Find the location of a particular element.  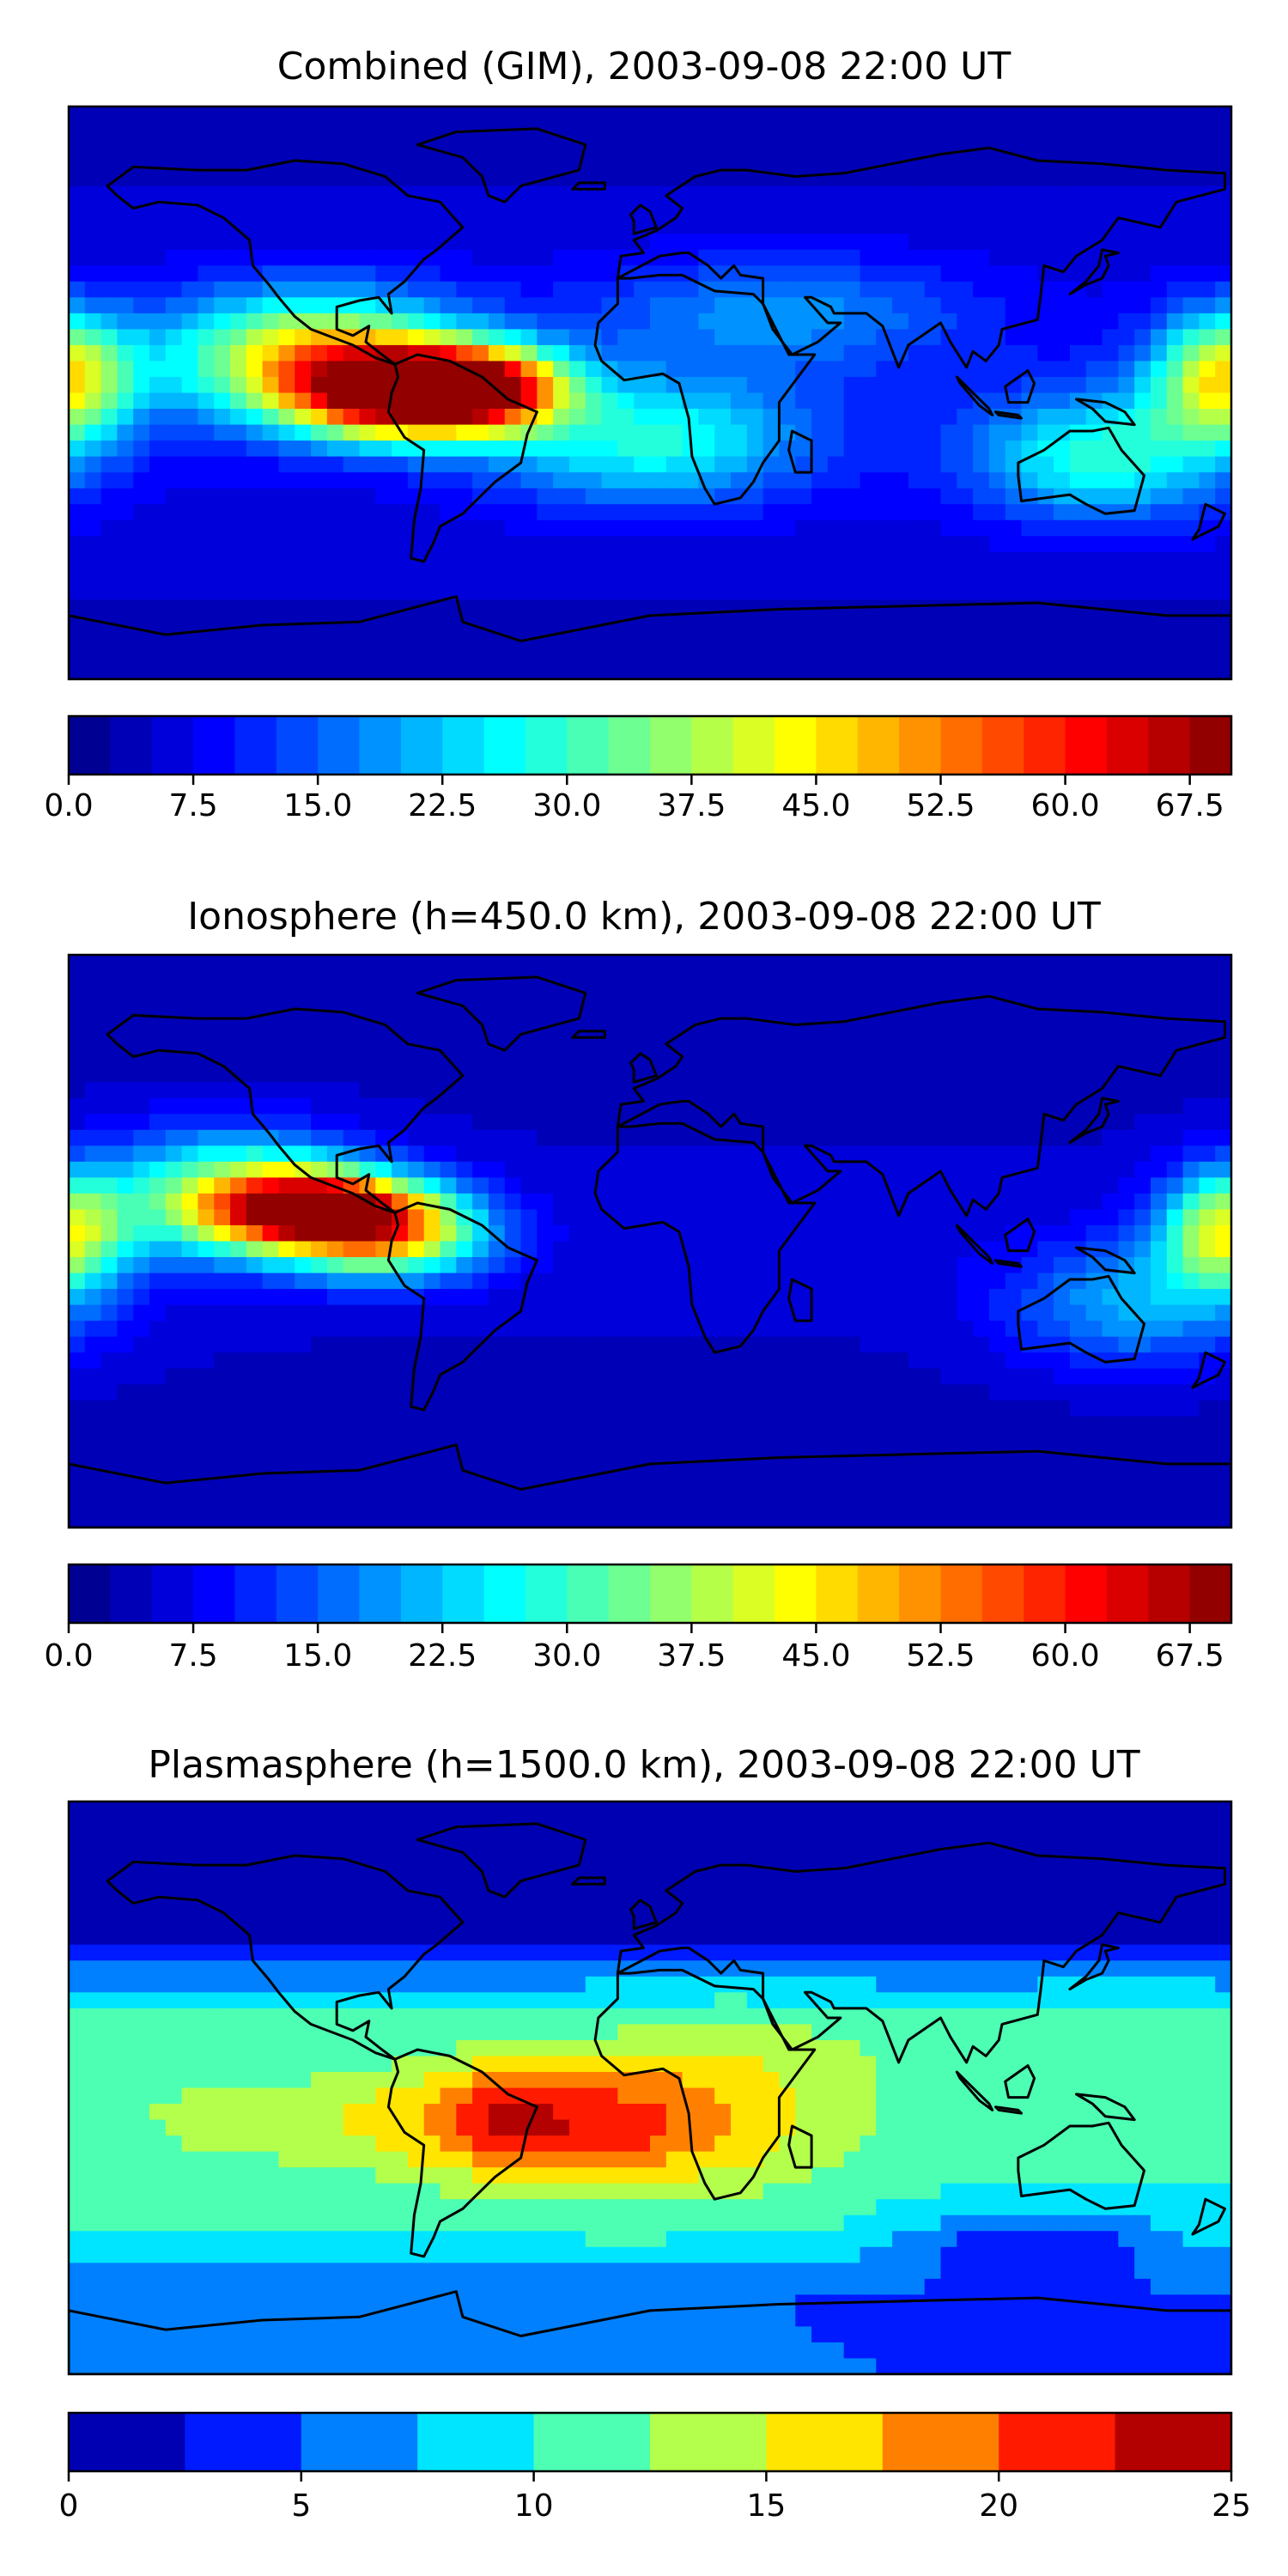

coastline is located at coordinates (501, 165).